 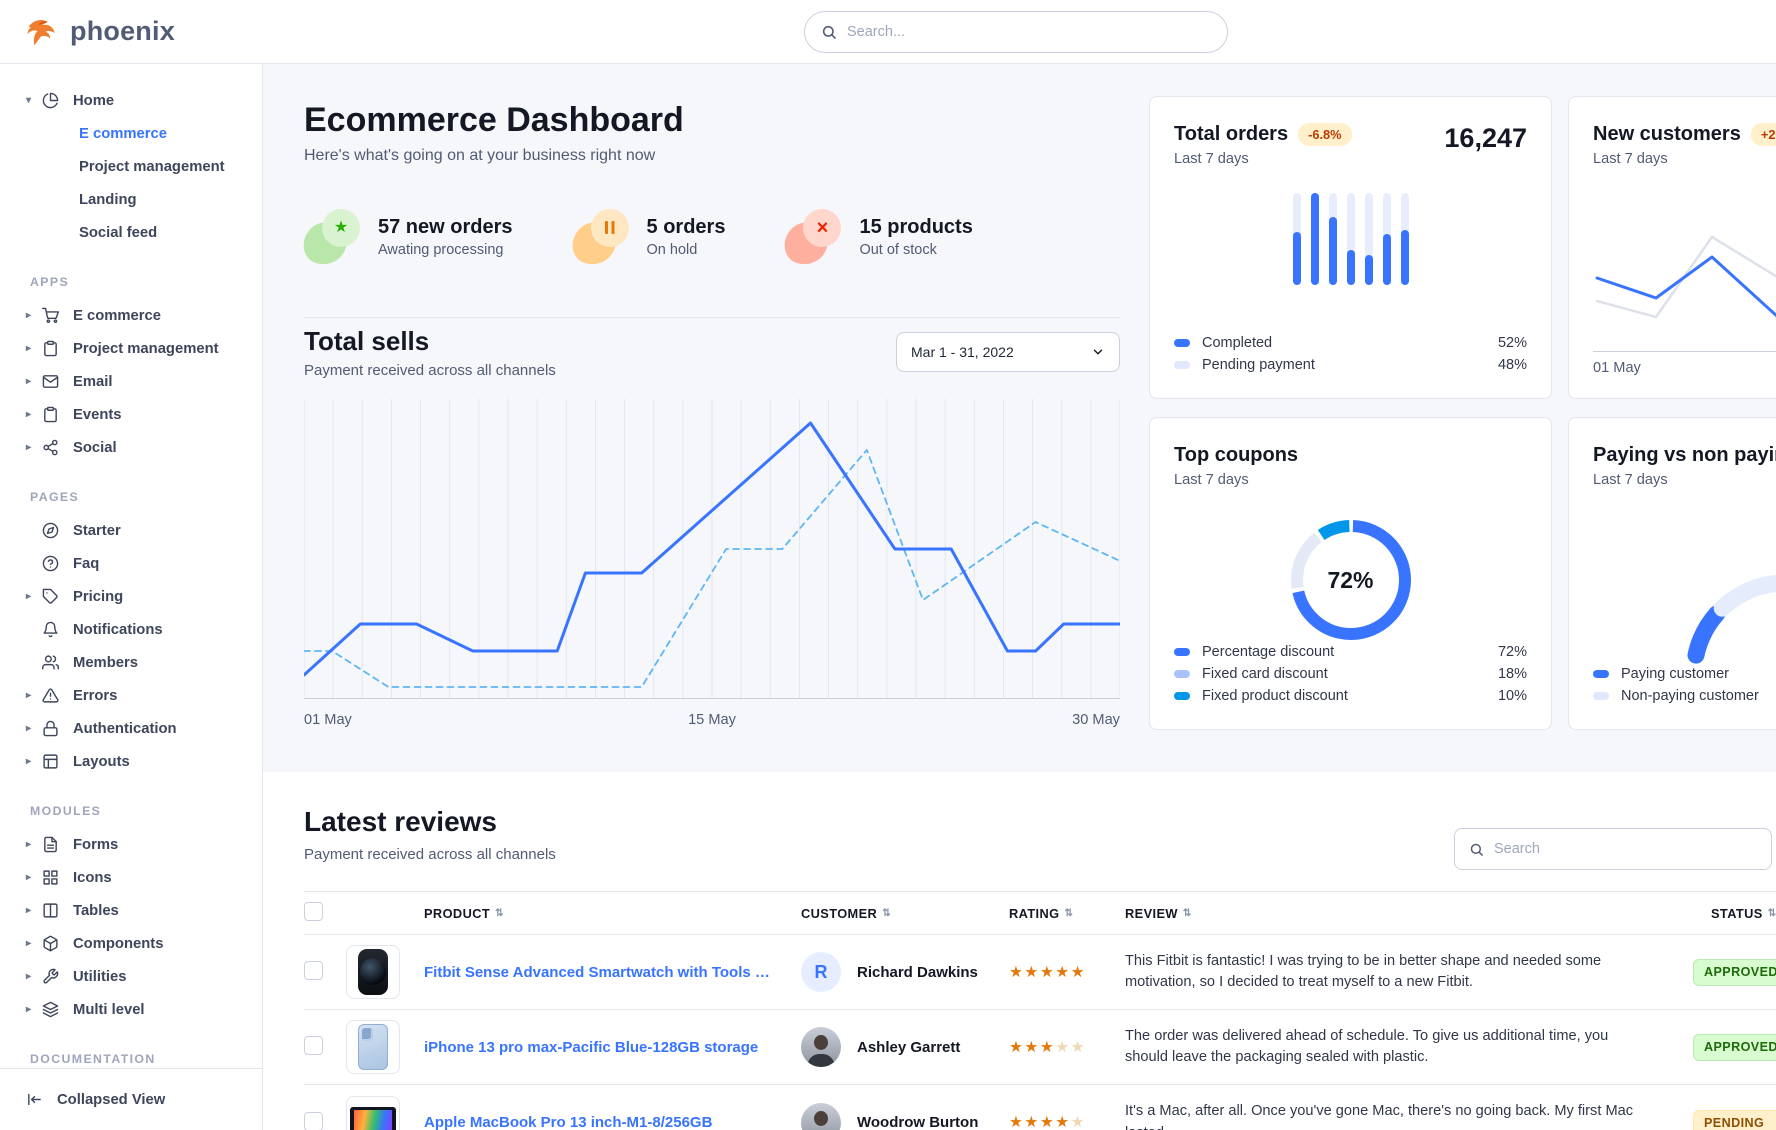 What do you see at coordinates (313, 911) in the screenshot?
I see `select-all-checkbox` at bounding box center [313, 911].